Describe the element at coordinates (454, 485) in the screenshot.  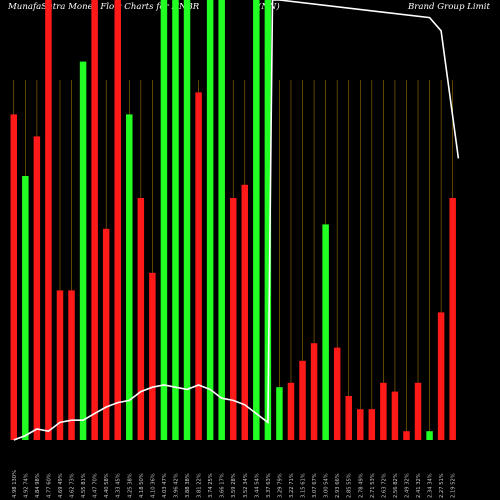
I see `x-tick-label: 2.19 52%` at that location.